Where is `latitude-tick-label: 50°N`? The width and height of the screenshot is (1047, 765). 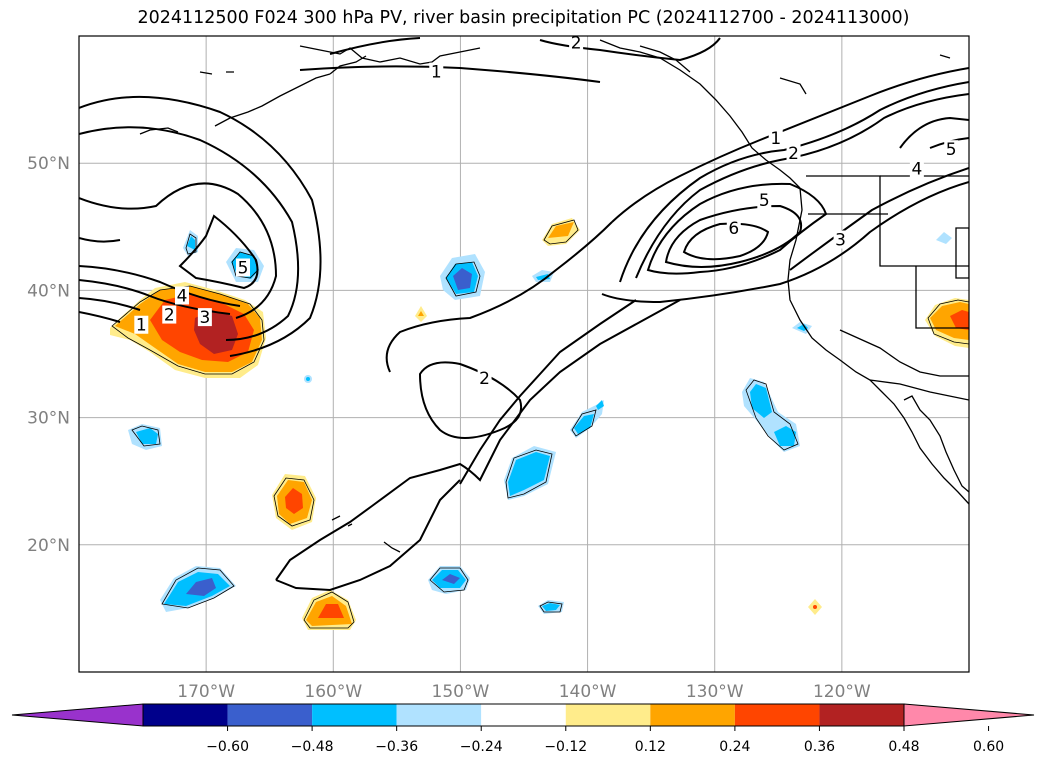
latitude-tick-label: 50°N is located at coordinates (48, 164).